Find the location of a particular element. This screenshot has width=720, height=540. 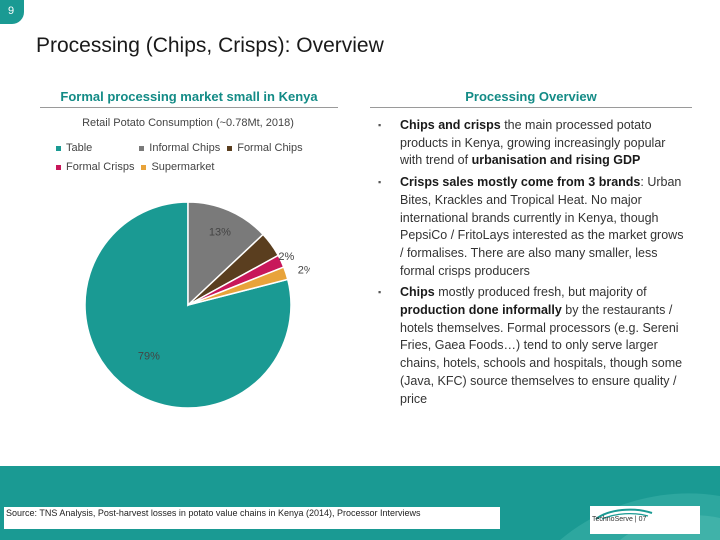

slide-number: 9 is located at coordinates (11, 11).